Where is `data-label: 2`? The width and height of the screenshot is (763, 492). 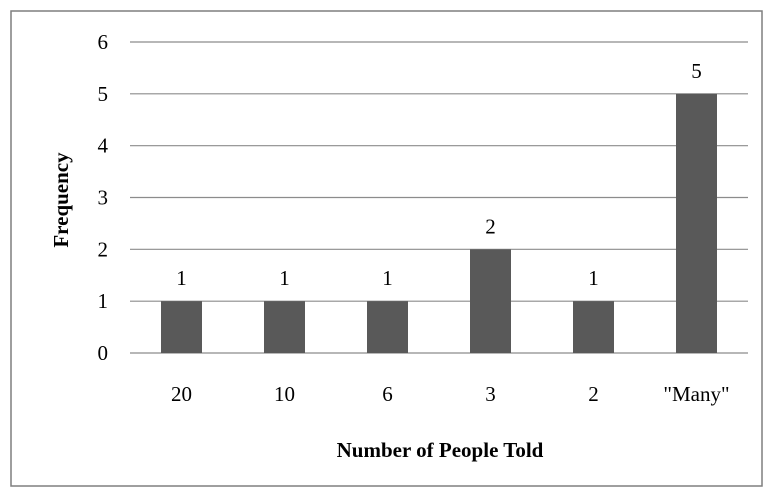
data-label: 2 is located at coordinates (490, 226).